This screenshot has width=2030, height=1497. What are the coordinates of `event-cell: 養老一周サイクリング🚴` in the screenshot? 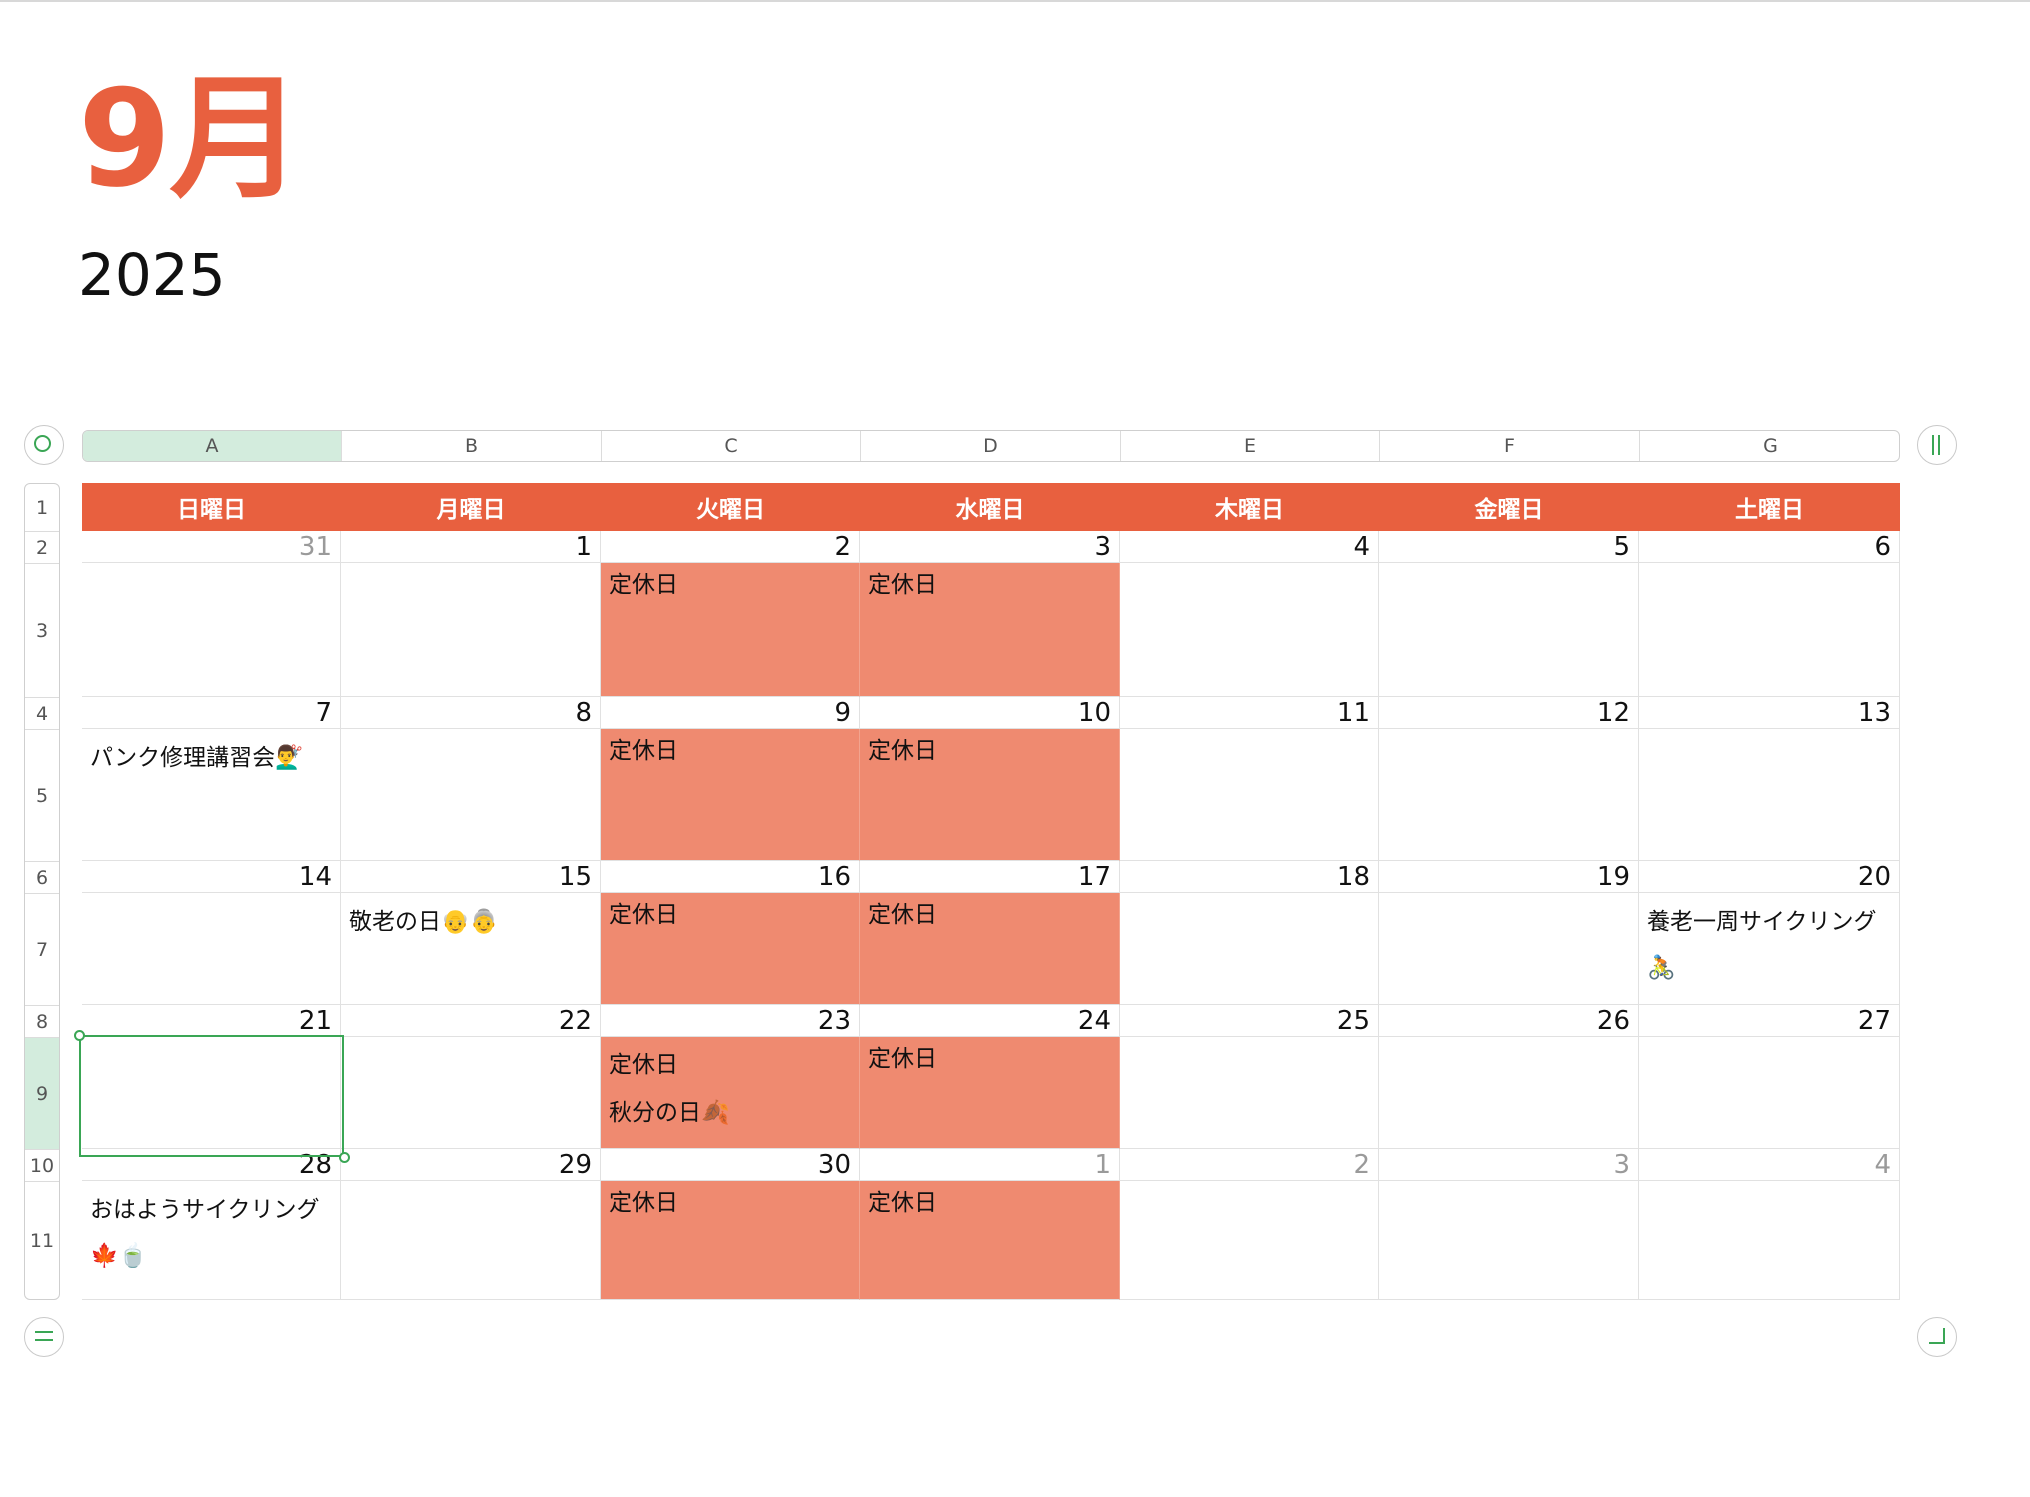 It's located at (1769, 949).